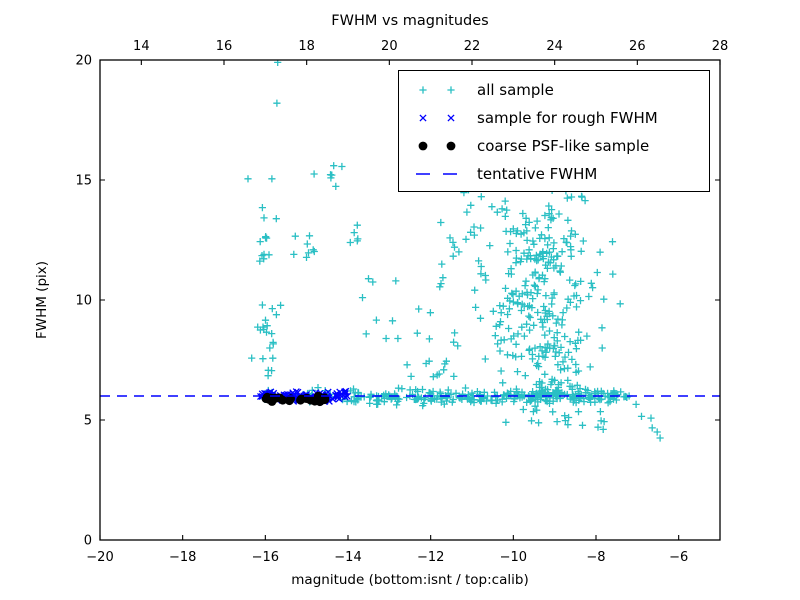 The image size is (800, 600). What do you see at coordinates (88, 421) in the screenshot?
I see `y-tick-label: 5` at bounding box center [88, 421].